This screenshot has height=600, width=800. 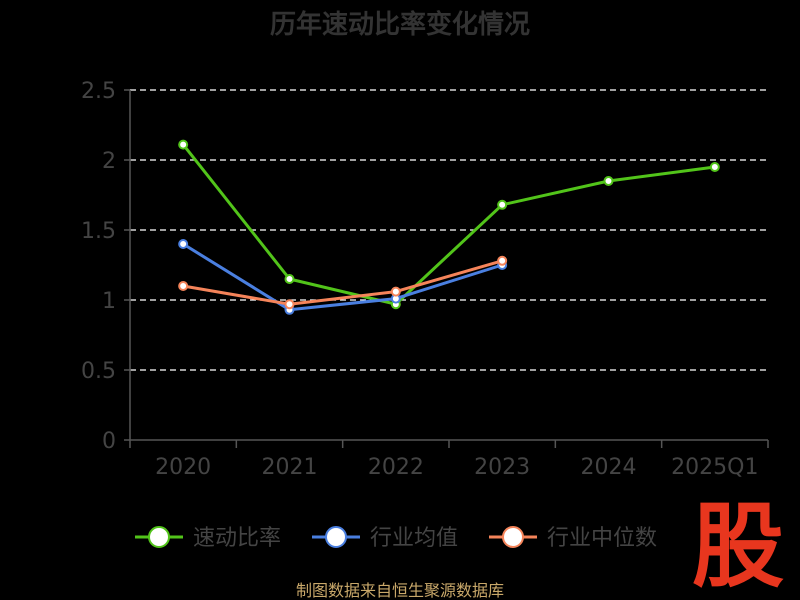 What do you see at coordinates (714, 467) in the screenshot?
I see `x-tick-label: 2025Q1` at bounding box center [714, 467].